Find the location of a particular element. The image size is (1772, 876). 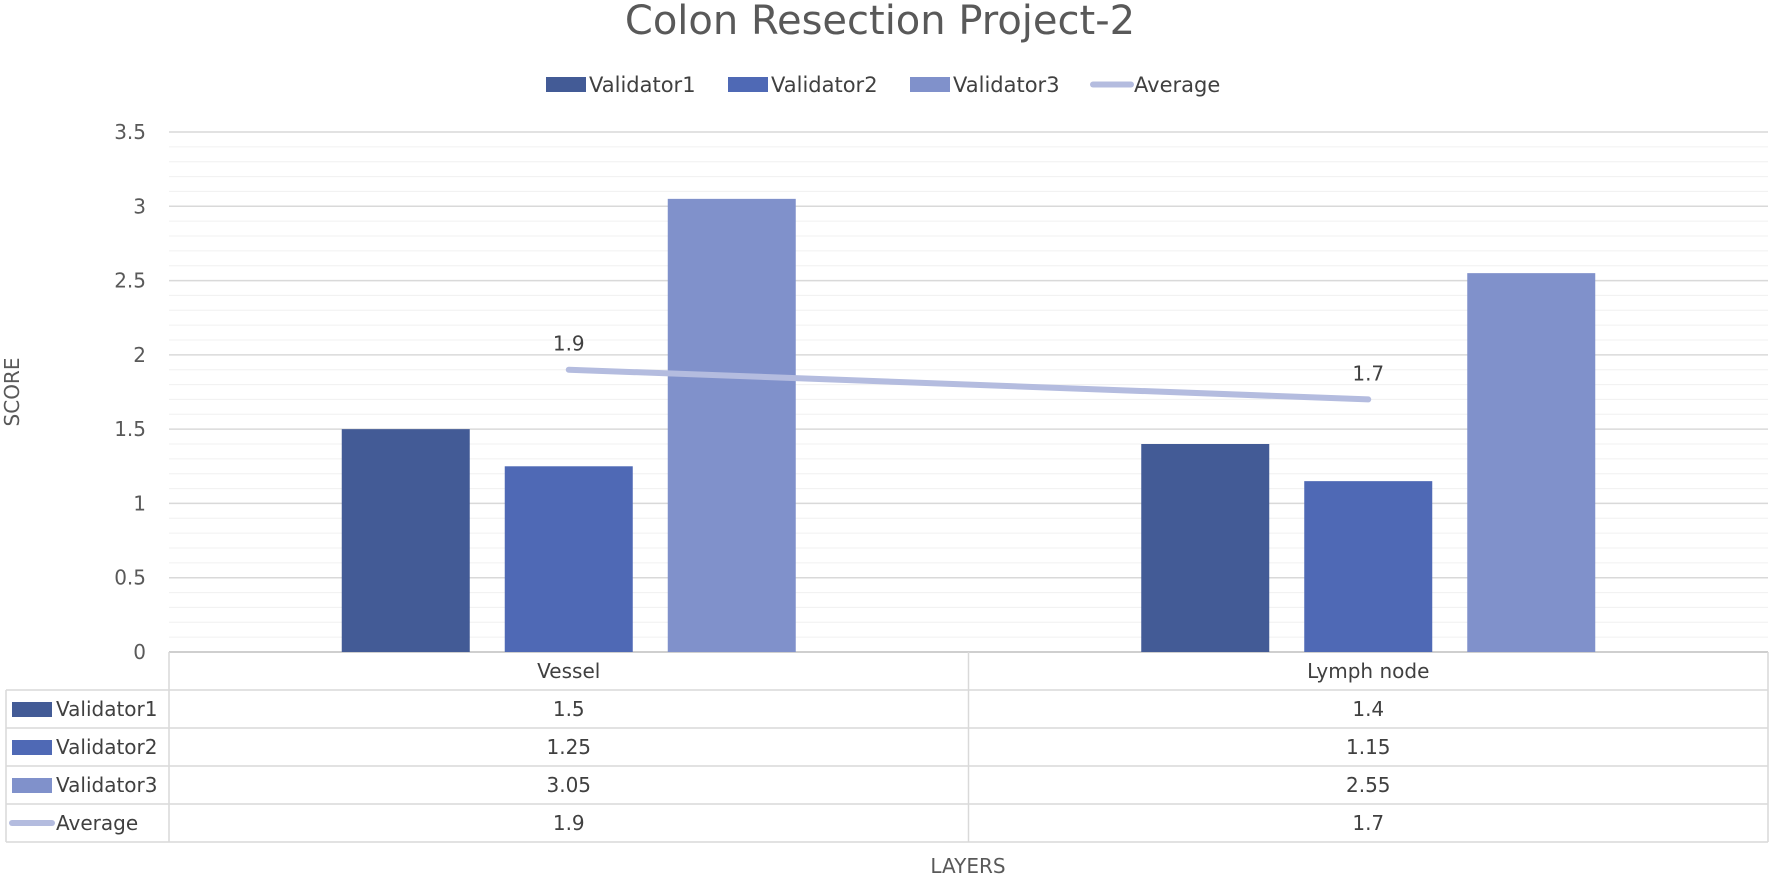

table-series-label: Validator2 is located at coordinates (106, 747).